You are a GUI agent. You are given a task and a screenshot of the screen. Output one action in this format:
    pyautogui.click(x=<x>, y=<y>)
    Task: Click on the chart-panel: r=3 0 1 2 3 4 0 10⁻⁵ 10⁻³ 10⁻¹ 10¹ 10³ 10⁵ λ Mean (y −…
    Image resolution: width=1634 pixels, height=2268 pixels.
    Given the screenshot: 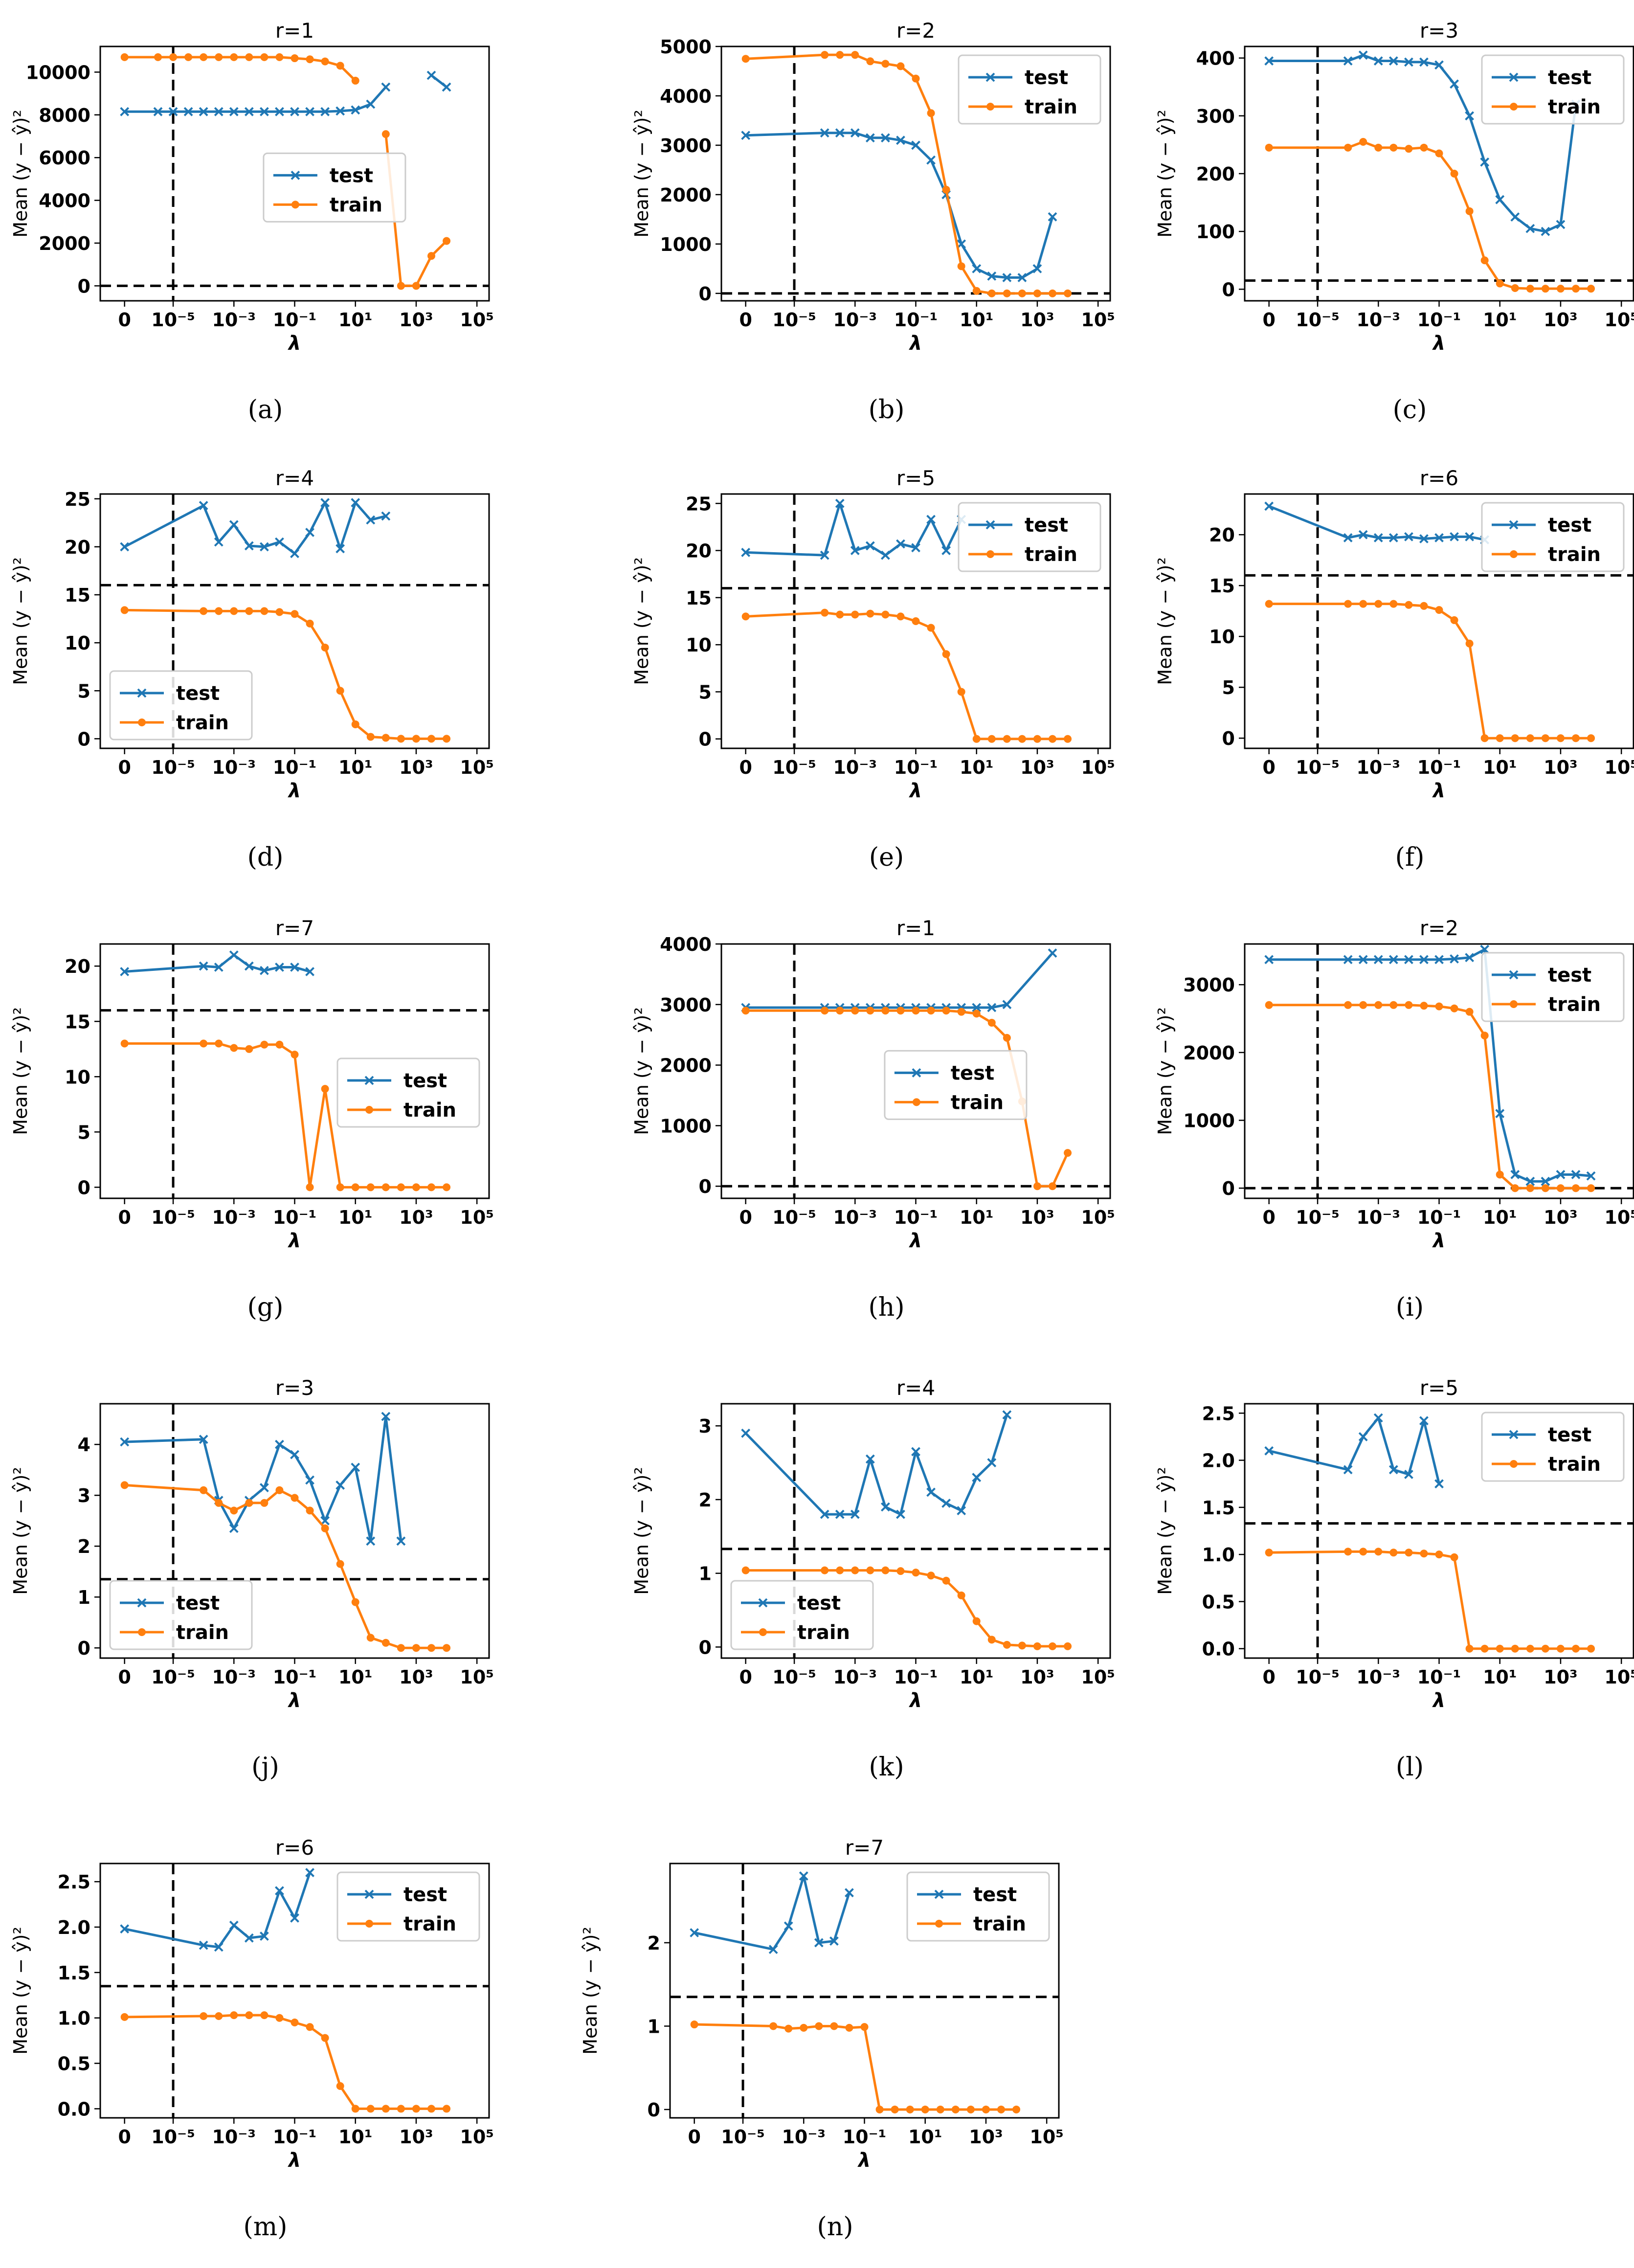 What is the action you would take?
    pyautogui.click(x=252, y=1579)
    